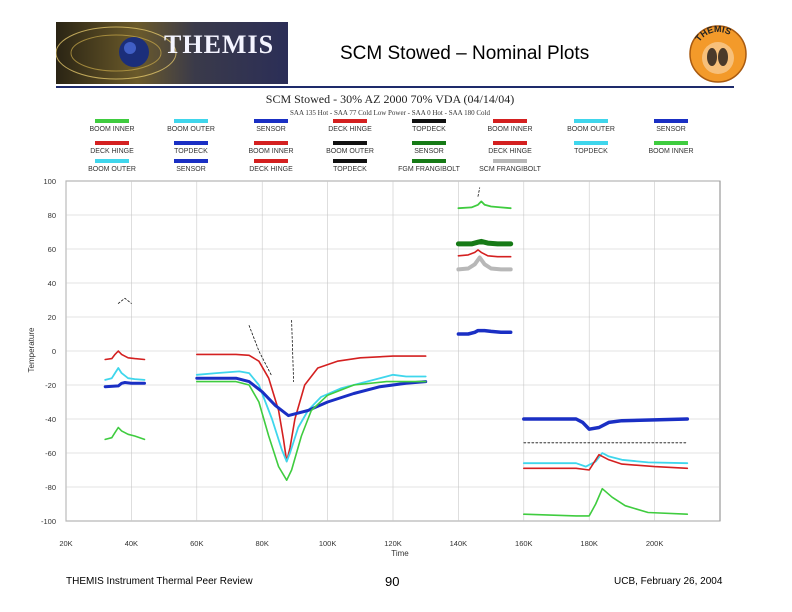 This screenshot has height=612, width=792. Describe the element at coordinates (718, 56) in the screenshot. I see `themis-seal-logo: THEMIS` at that location.